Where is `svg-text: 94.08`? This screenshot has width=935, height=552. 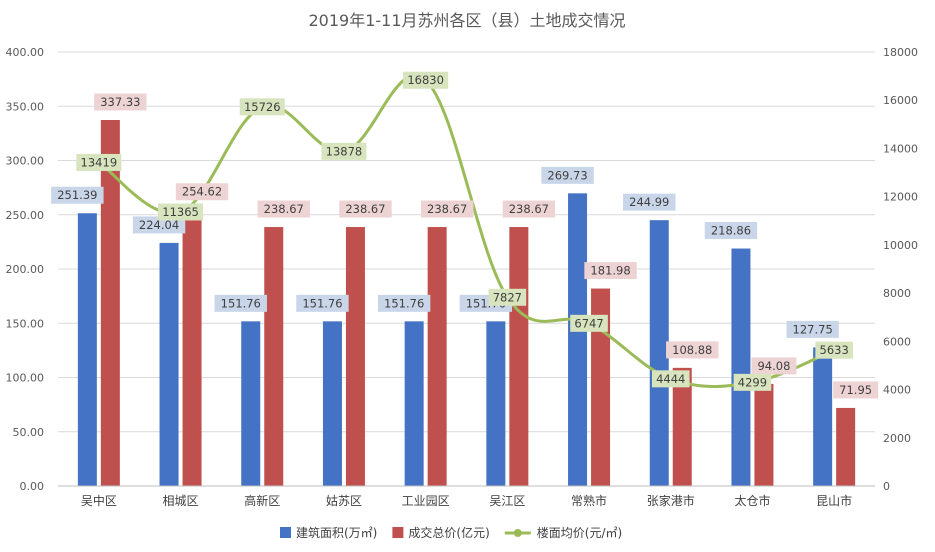
svg-text: 94.08 is located at coordinates (773, 366).